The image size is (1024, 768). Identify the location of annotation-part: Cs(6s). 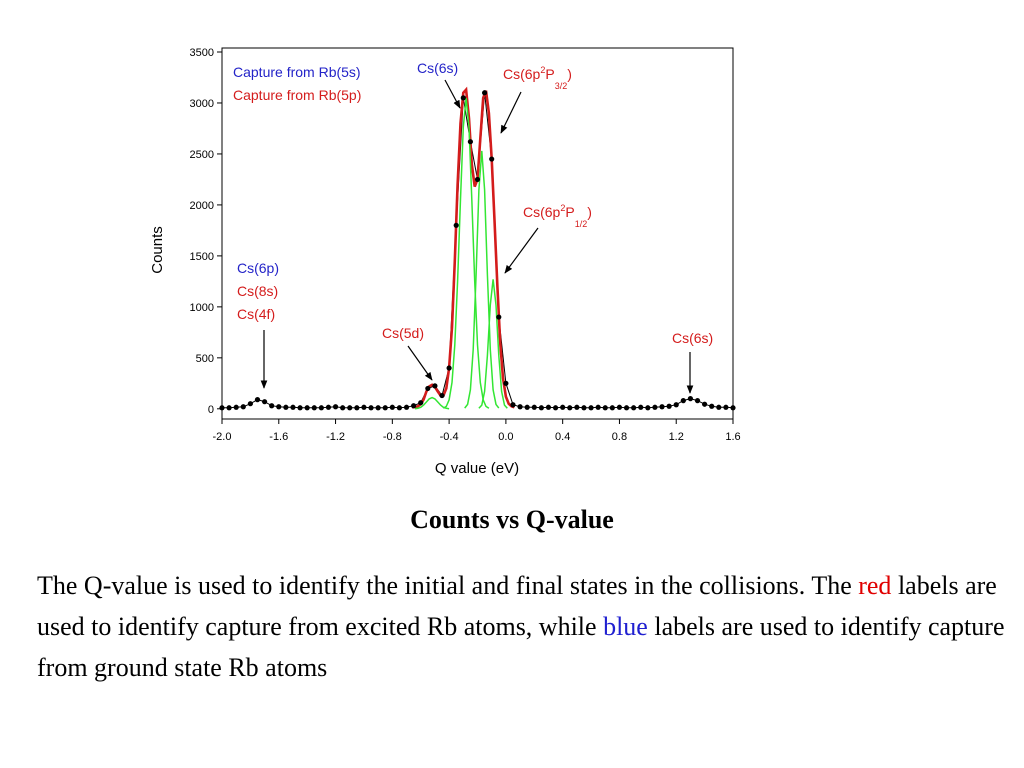
(437, 68).